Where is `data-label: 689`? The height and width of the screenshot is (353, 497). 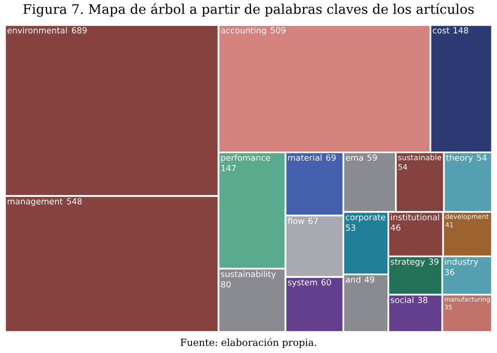 data-label: 689 is located at coordinates (79, 30).